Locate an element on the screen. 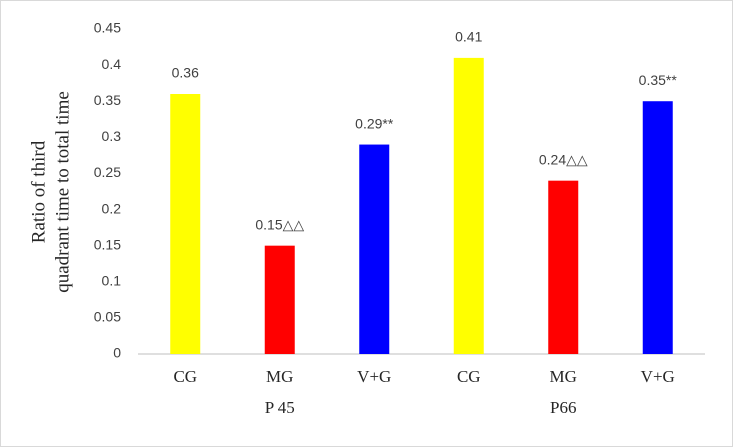 The width and height of the screenshot is (733, 447). y-tick-label: 0.05 is located at coordinates (107, 317).